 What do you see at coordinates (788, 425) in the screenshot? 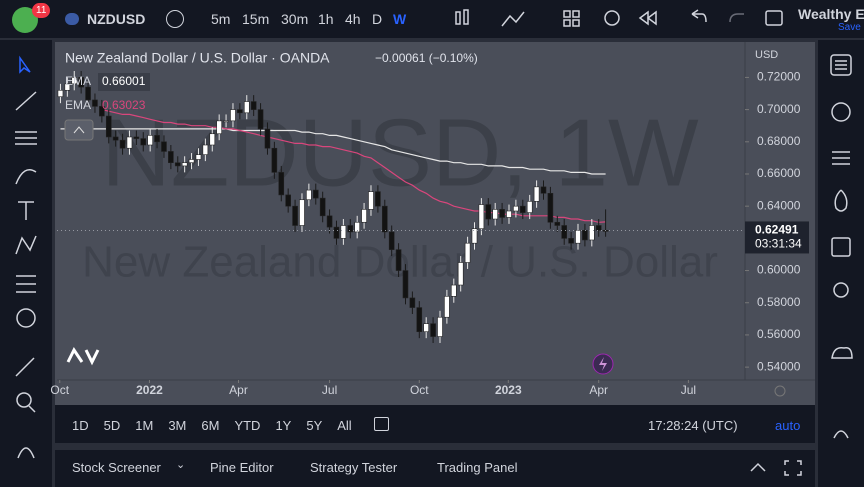
I see `scale: auto` at bounding box center [788, 425].